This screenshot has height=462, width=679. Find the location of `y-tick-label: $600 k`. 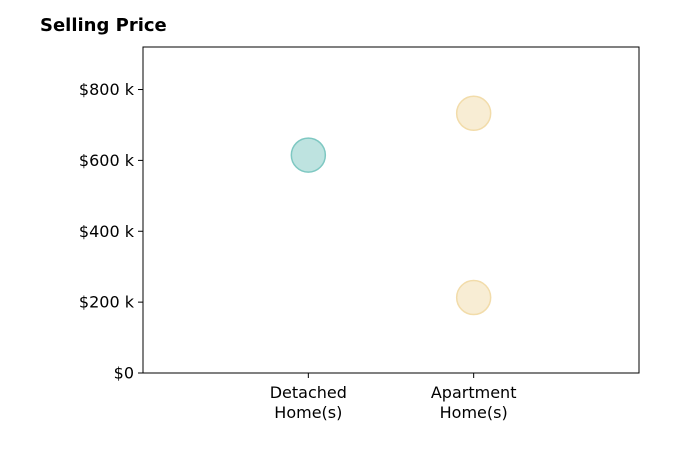

y-tick-label: $600 k is located at coordinates (107, 160).